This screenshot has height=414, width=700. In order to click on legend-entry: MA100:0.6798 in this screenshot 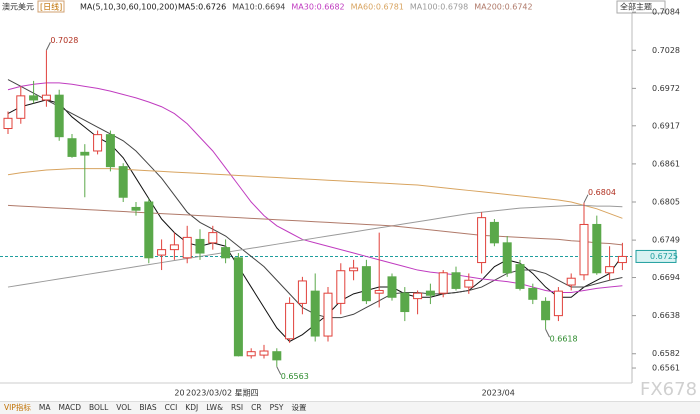, I will do `click(439, 7)`.